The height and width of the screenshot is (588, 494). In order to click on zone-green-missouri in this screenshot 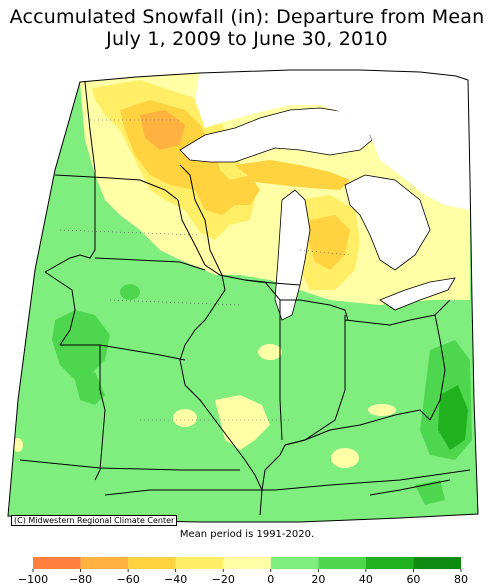, I will do `click(90, 388)`.